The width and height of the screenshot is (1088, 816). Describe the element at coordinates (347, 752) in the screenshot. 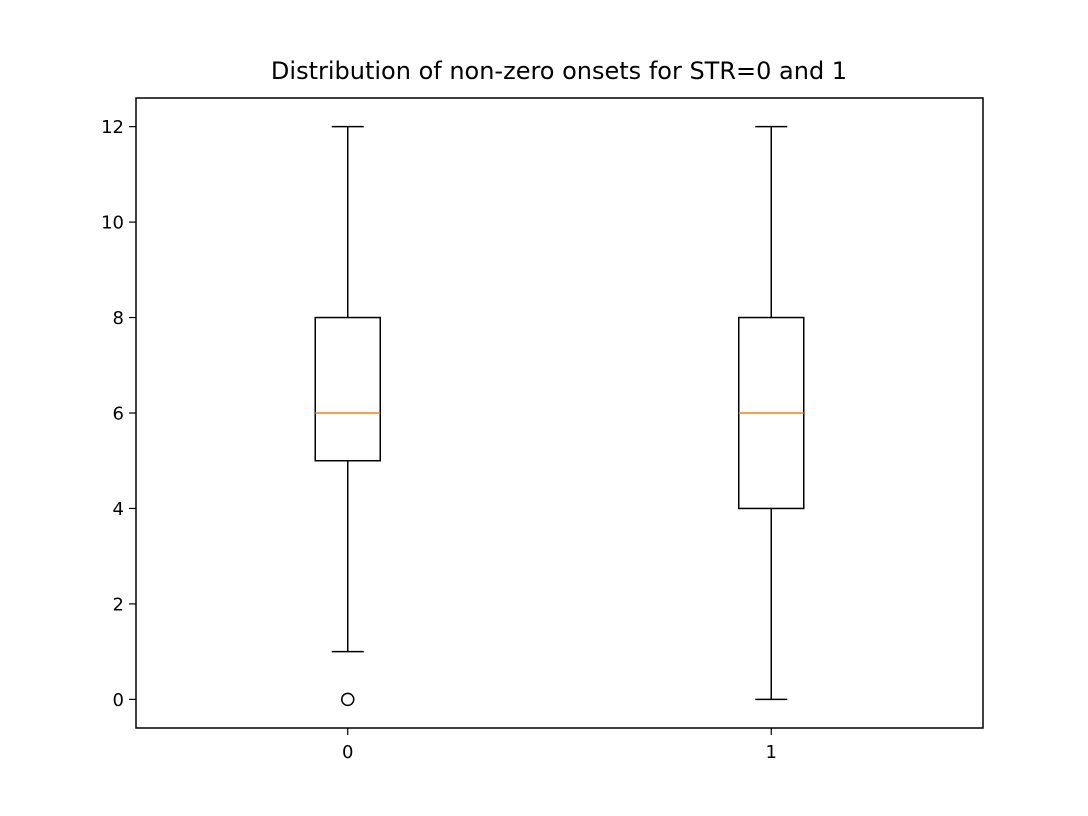

I see `x-tick-label: 0` at that location.